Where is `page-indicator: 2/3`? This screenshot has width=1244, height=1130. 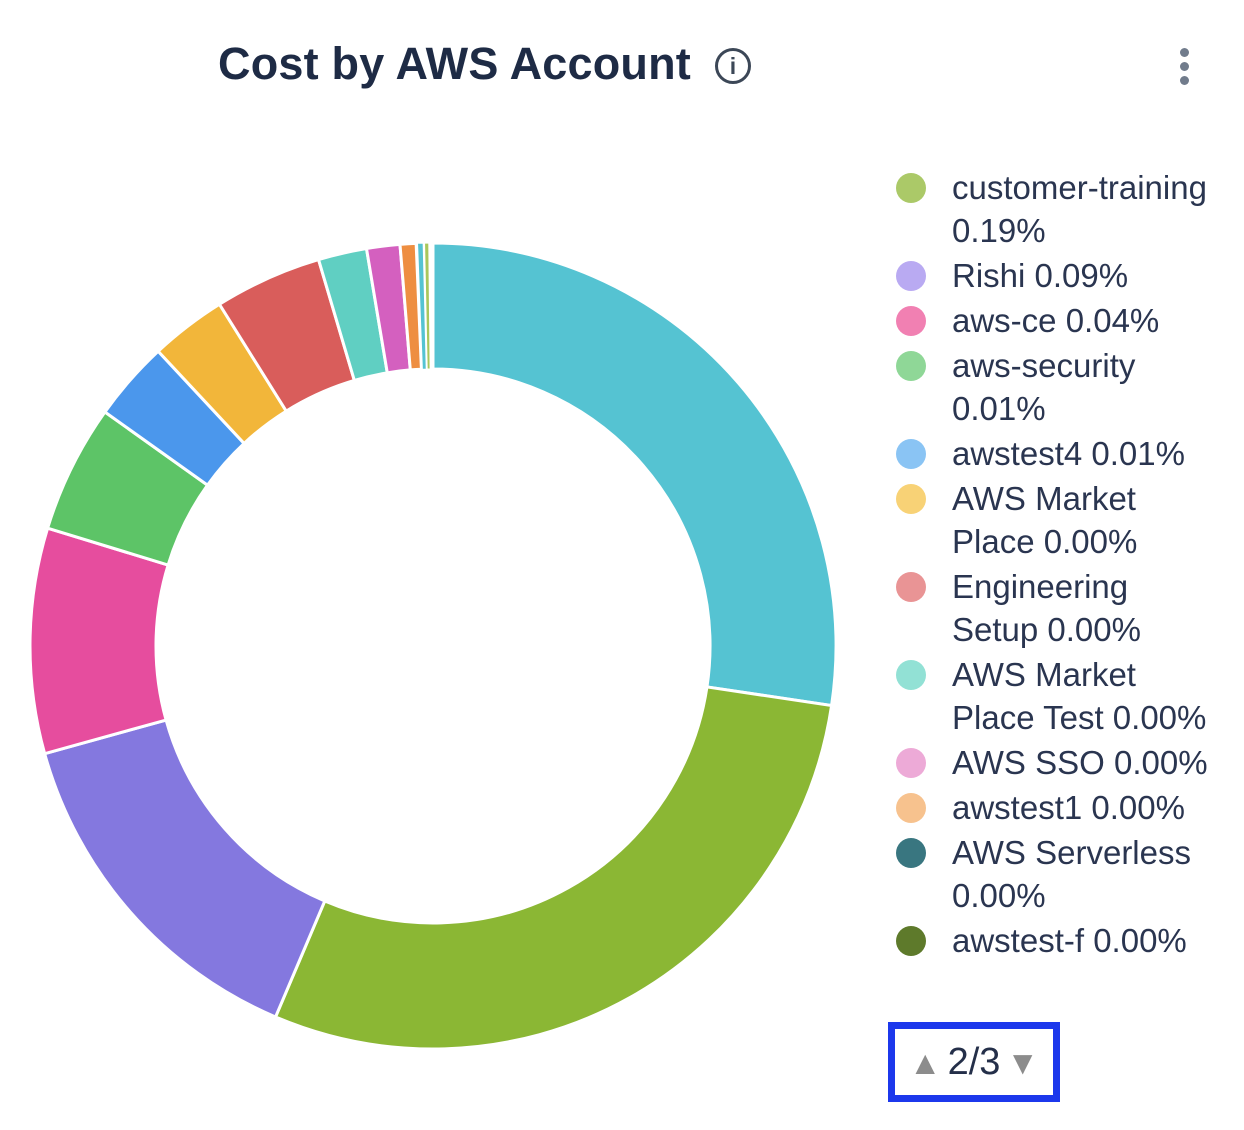
page-indicator: 2/3 is located at coordinates (974, 1062).